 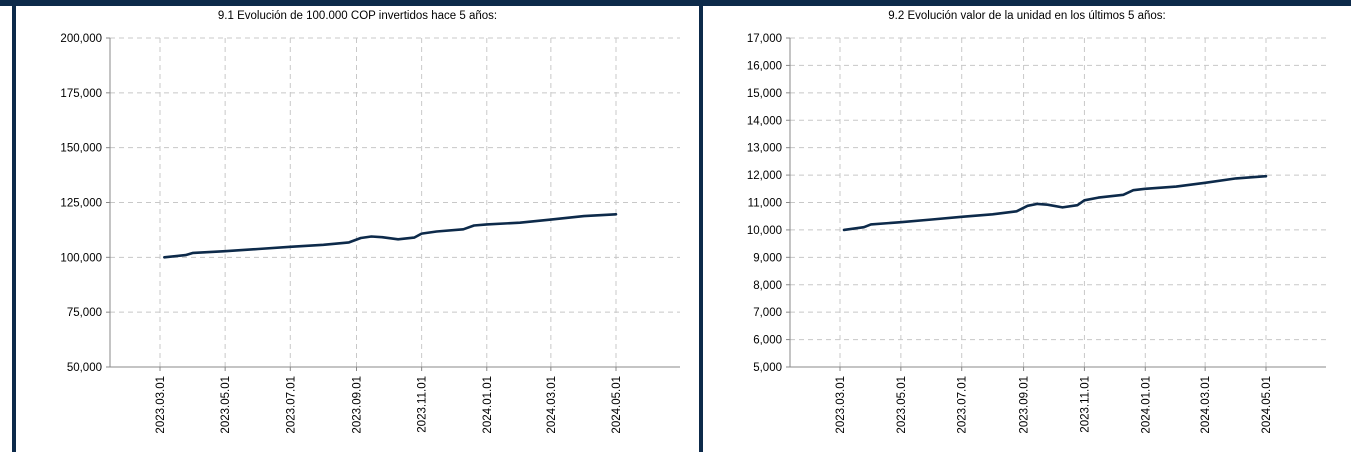 What do you see at coordinates (81, 204) in the screenshot?
I see `y-tick-label: 125,000` at bounding box center [81, 204].